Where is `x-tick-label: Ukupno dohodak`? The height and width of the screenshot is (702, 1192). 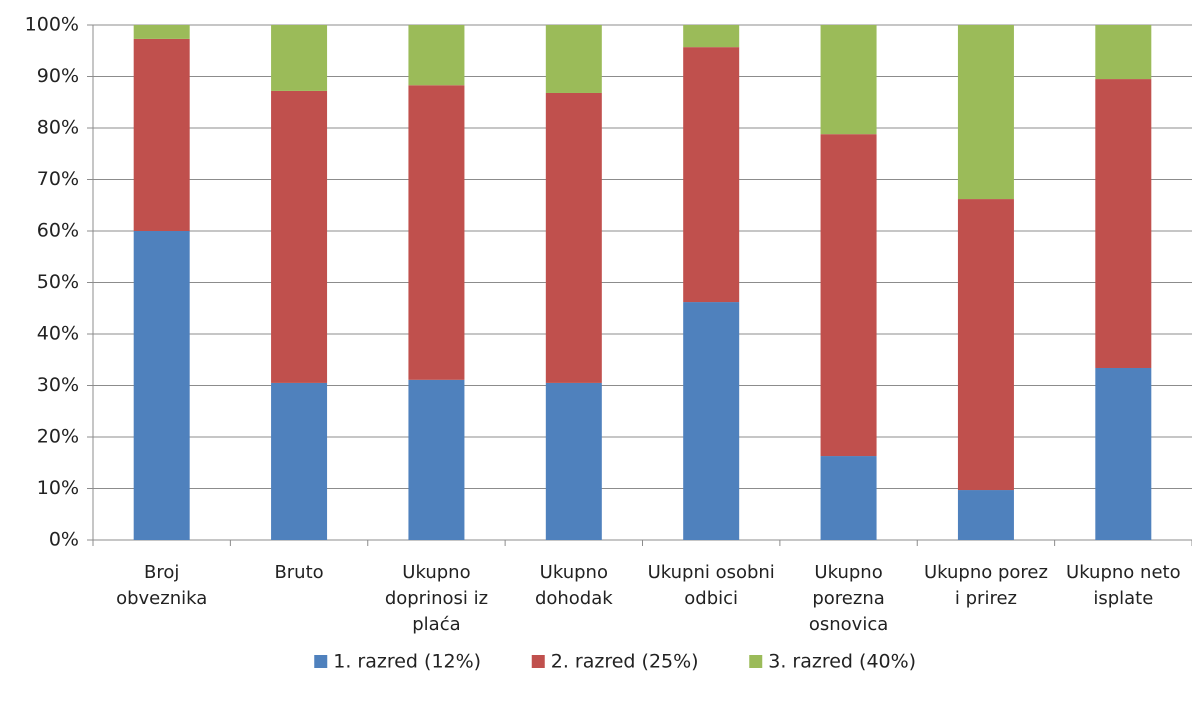 x-tick-label: Ukupno dohodak is located at coordinates (573, 585).